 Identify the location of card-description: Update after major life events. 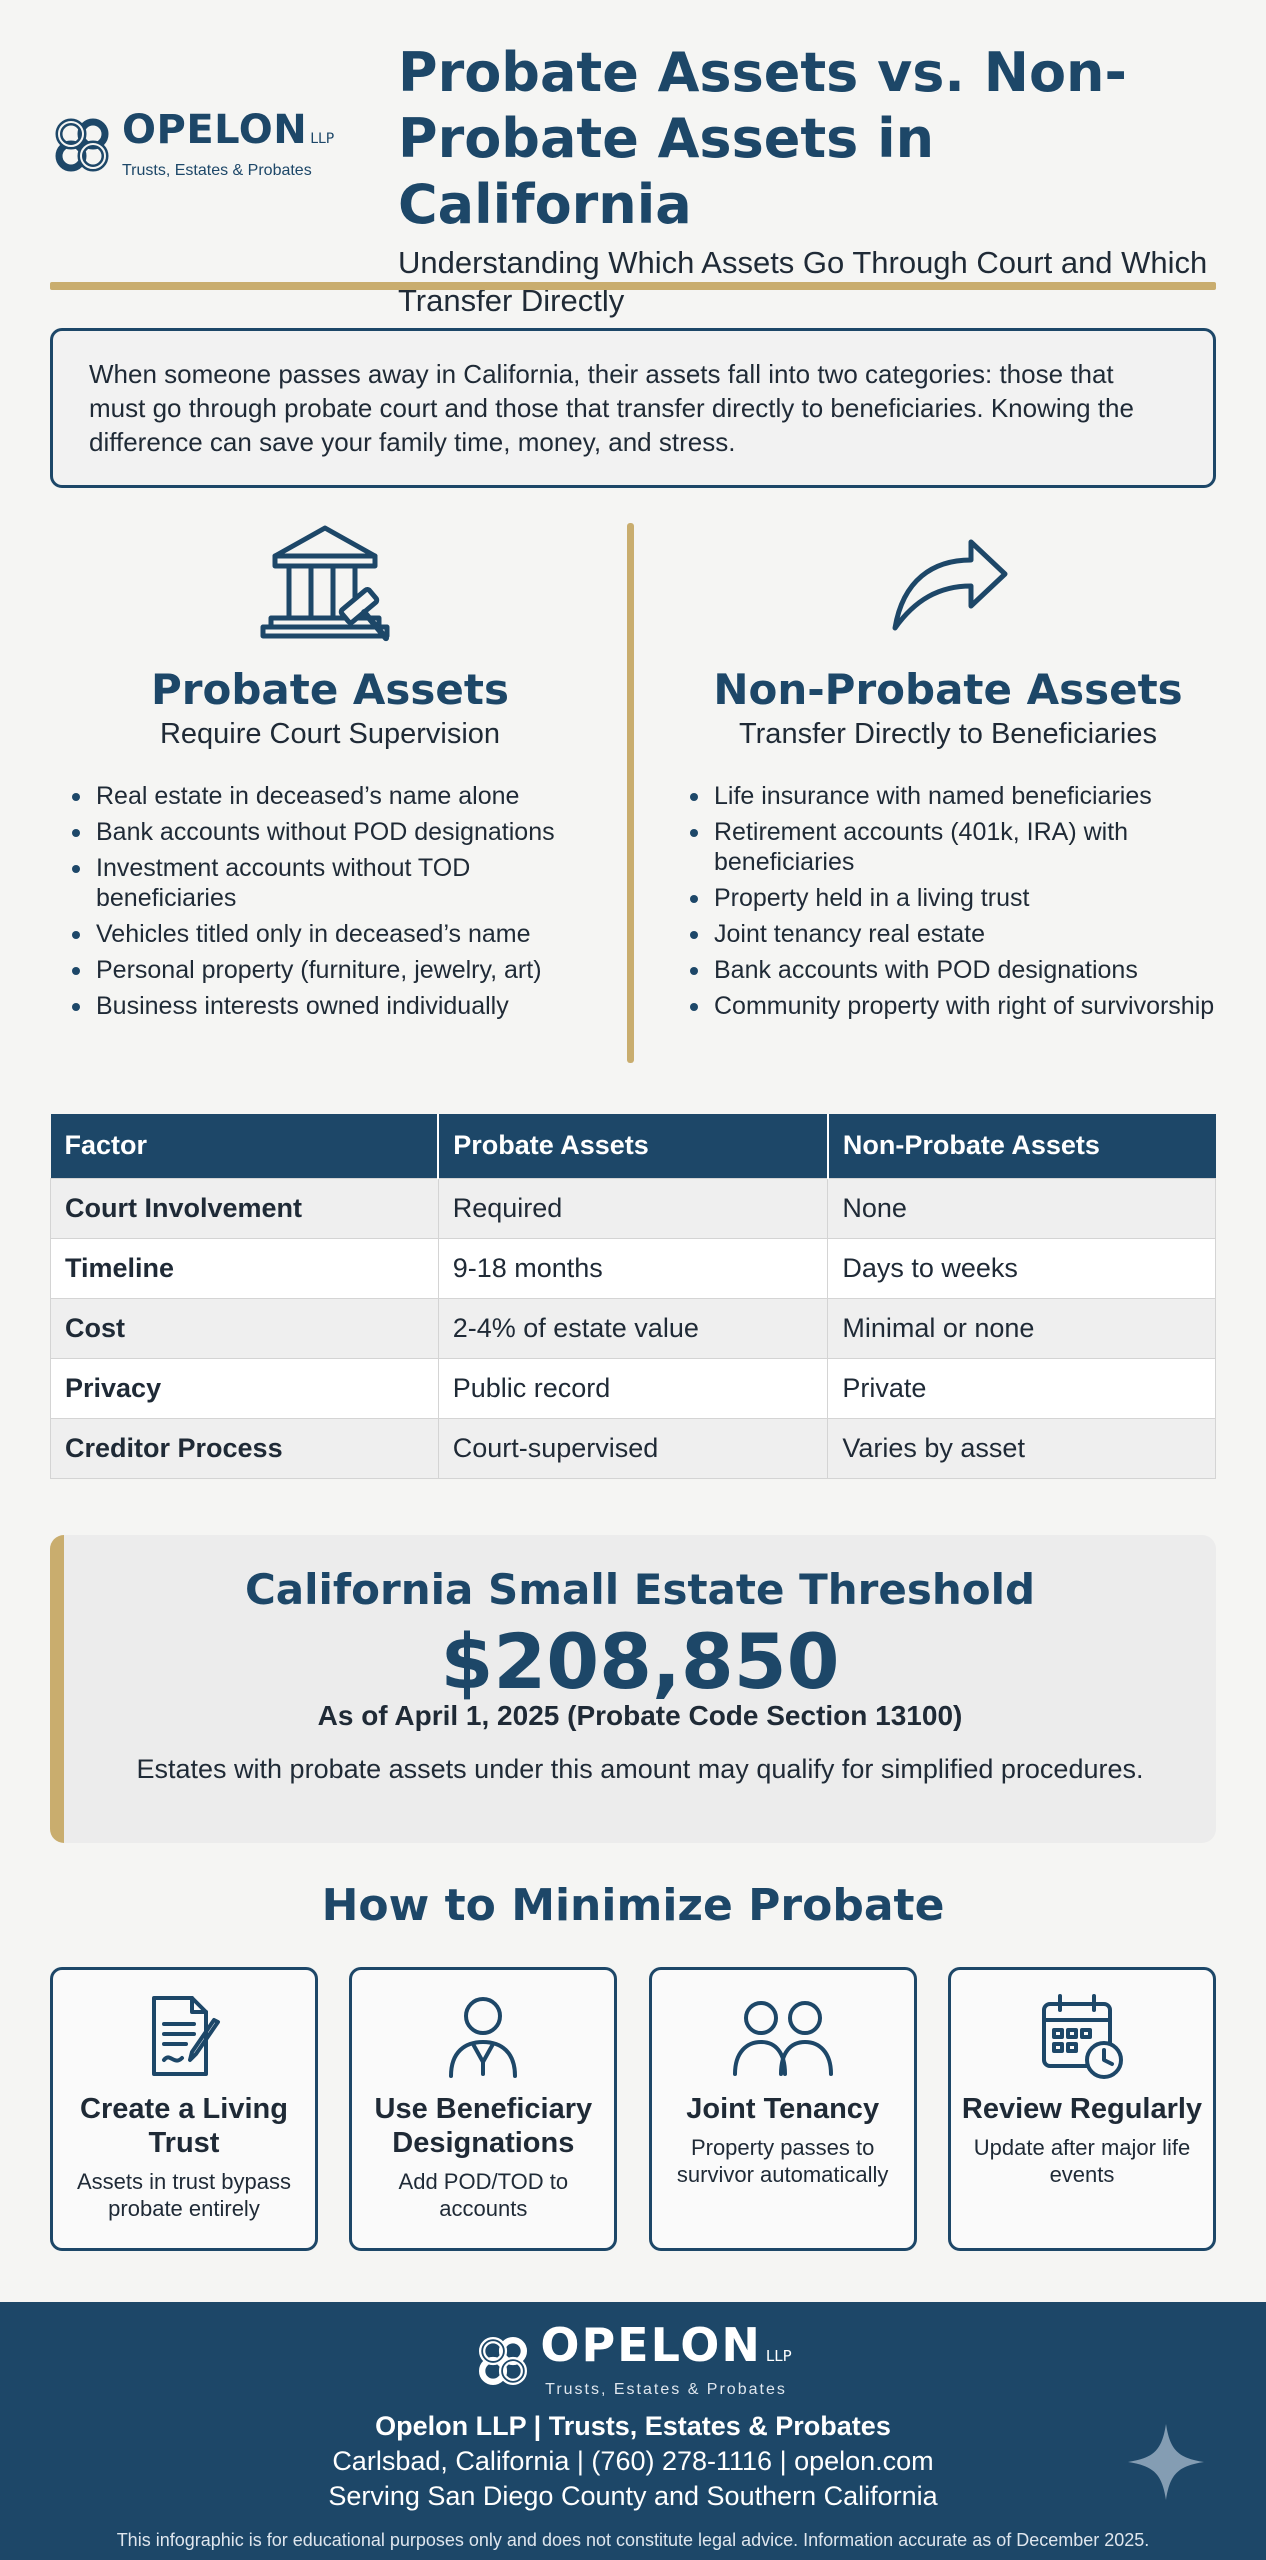
(1082, 2161).